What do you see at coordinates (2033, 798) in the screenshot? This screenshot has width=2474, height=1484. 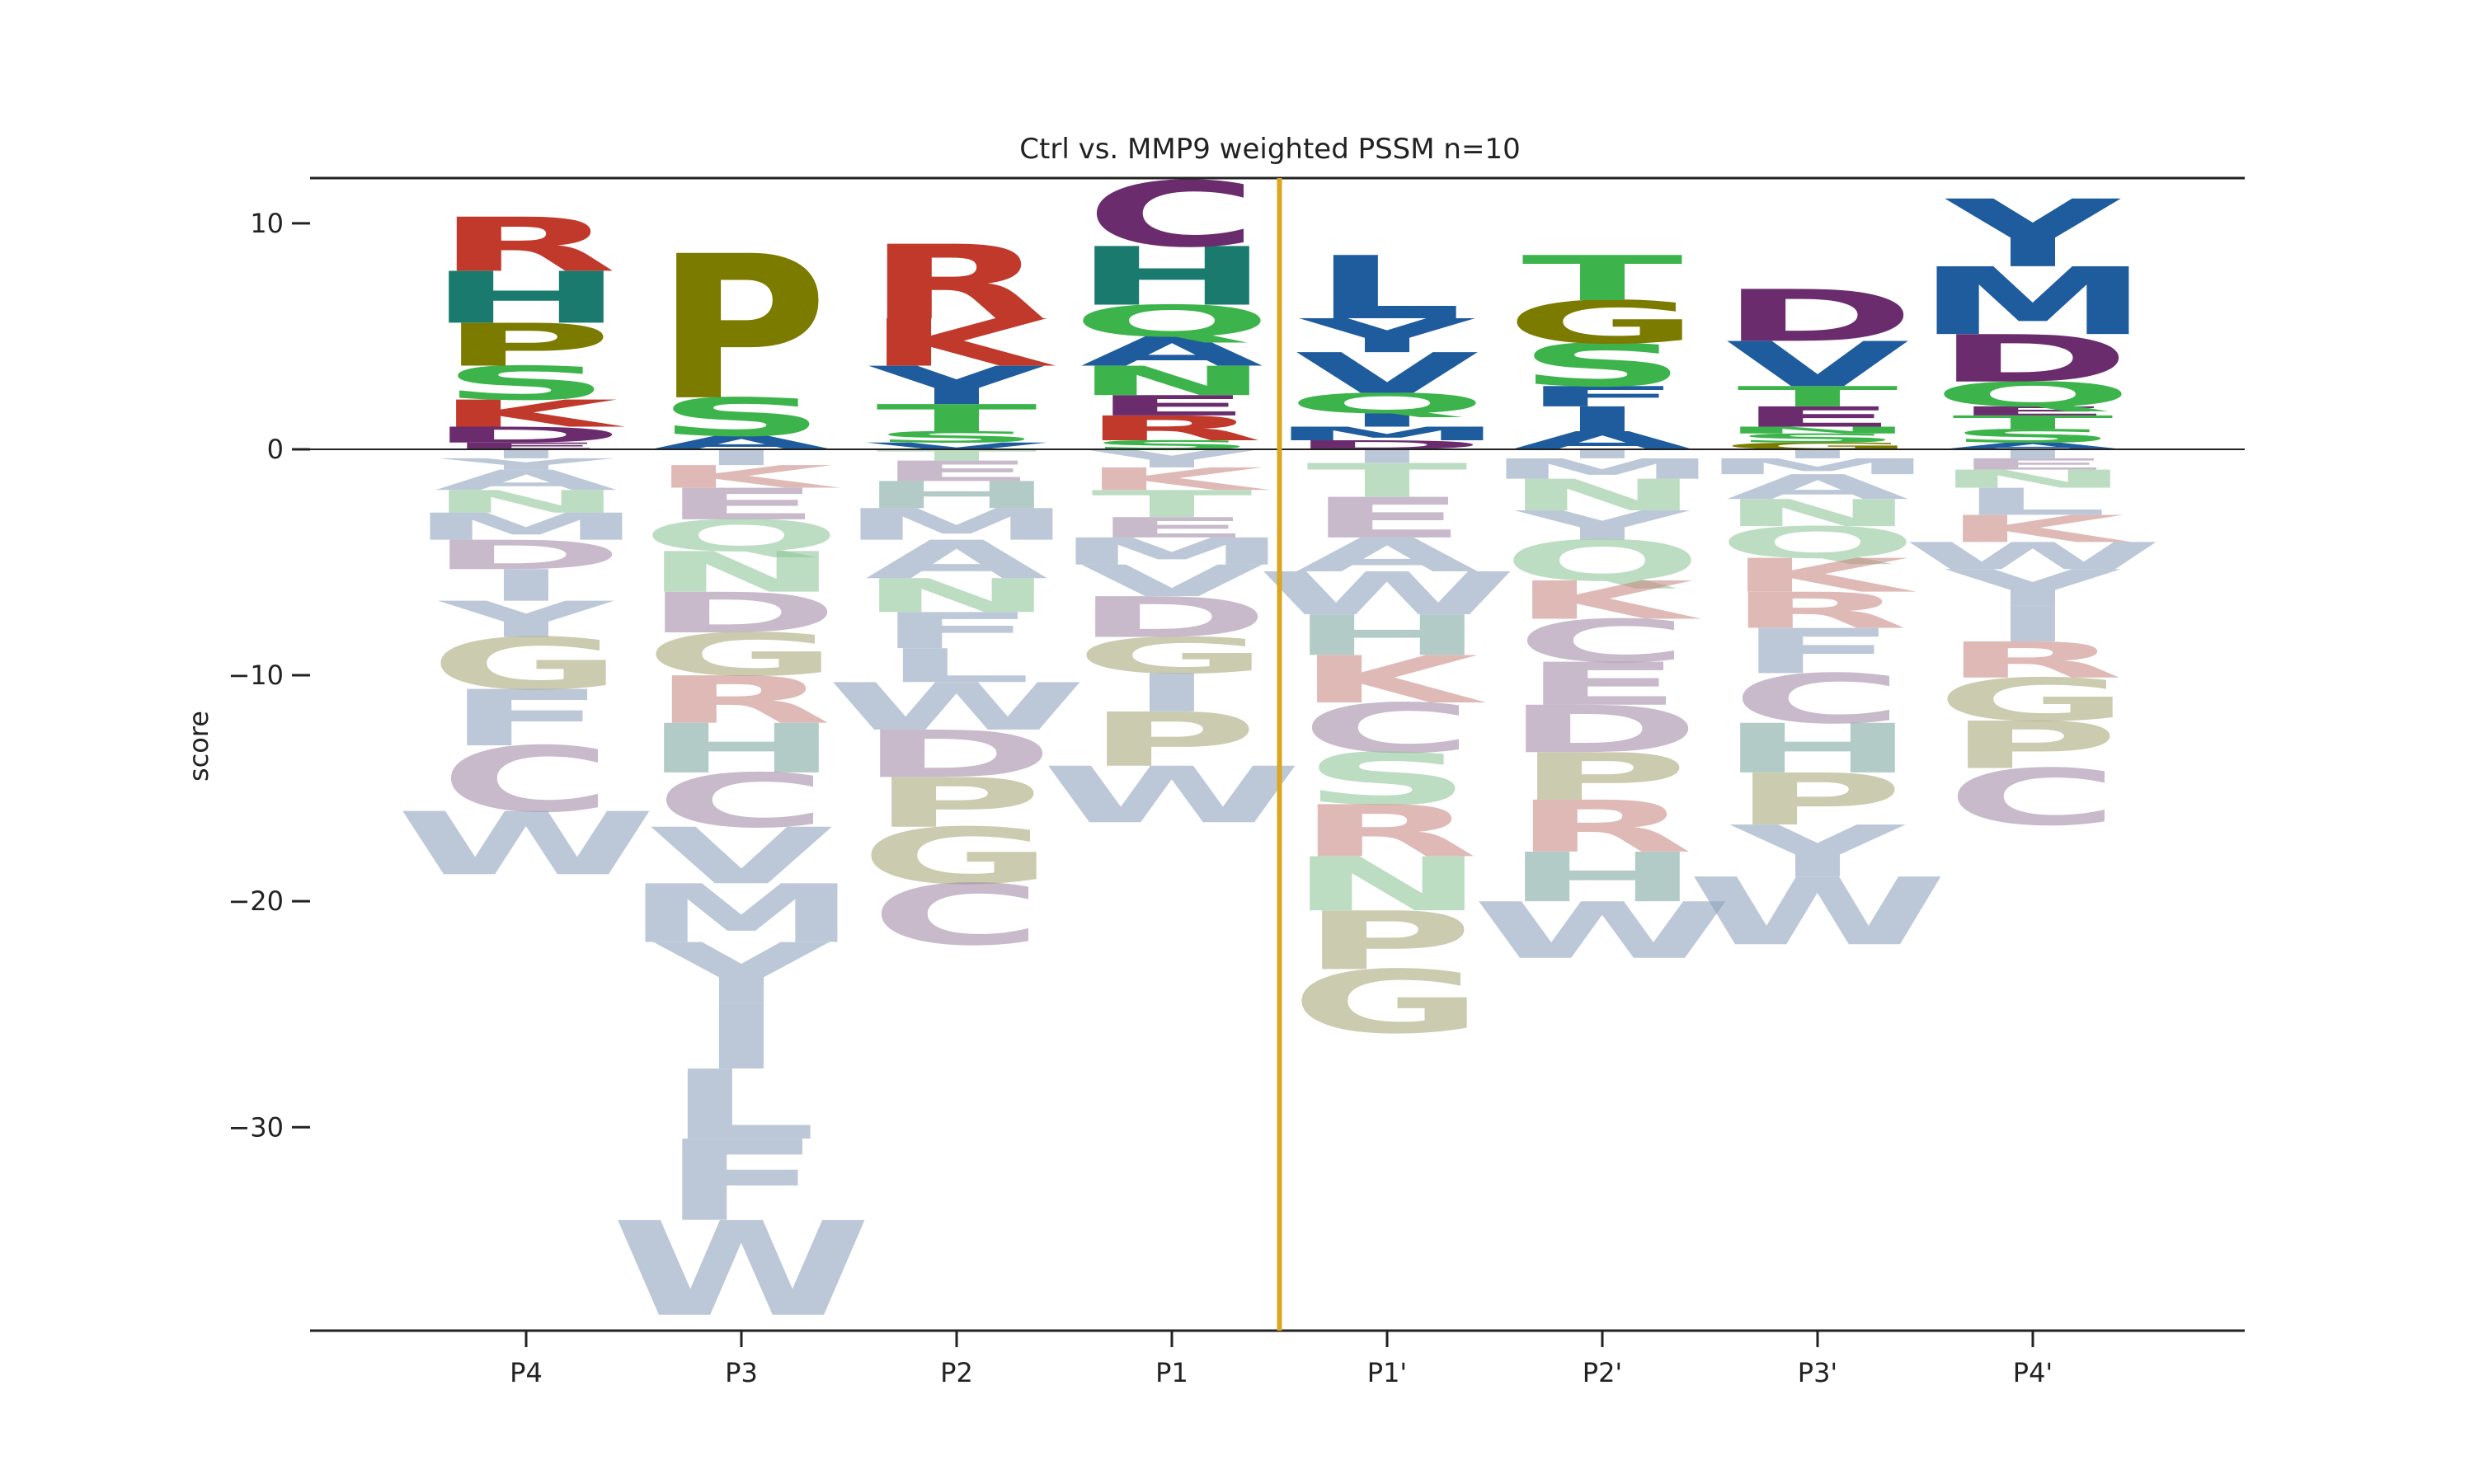 I see `logo-letter-P4'-neg-11-C: C` at bounding box center [2033, 798].